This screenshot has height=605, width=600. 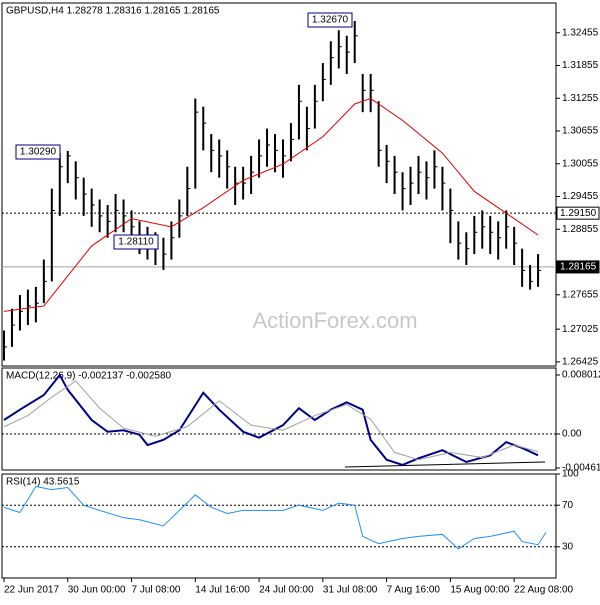 What do you see at coordinates (568, 505) in the screenshot?
I see `y-tick-label: 70` at bounding box center [568, 505].